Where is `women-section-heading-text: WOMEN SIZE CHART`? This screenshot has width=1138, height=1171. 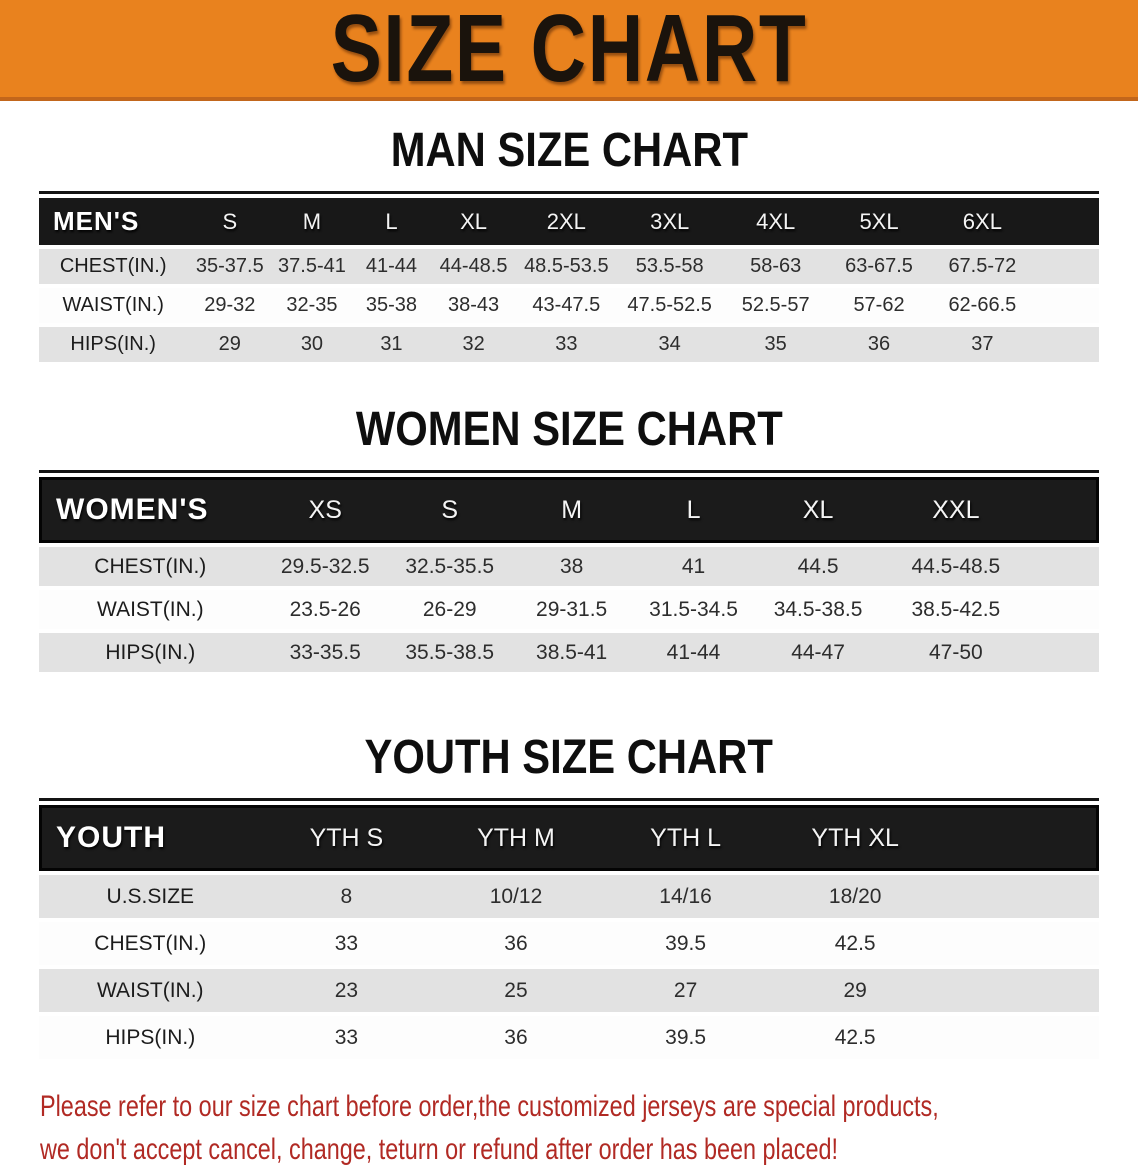
women-section-heading-text: WOMEN SIZE CHART is located at coordinates (569, 429).